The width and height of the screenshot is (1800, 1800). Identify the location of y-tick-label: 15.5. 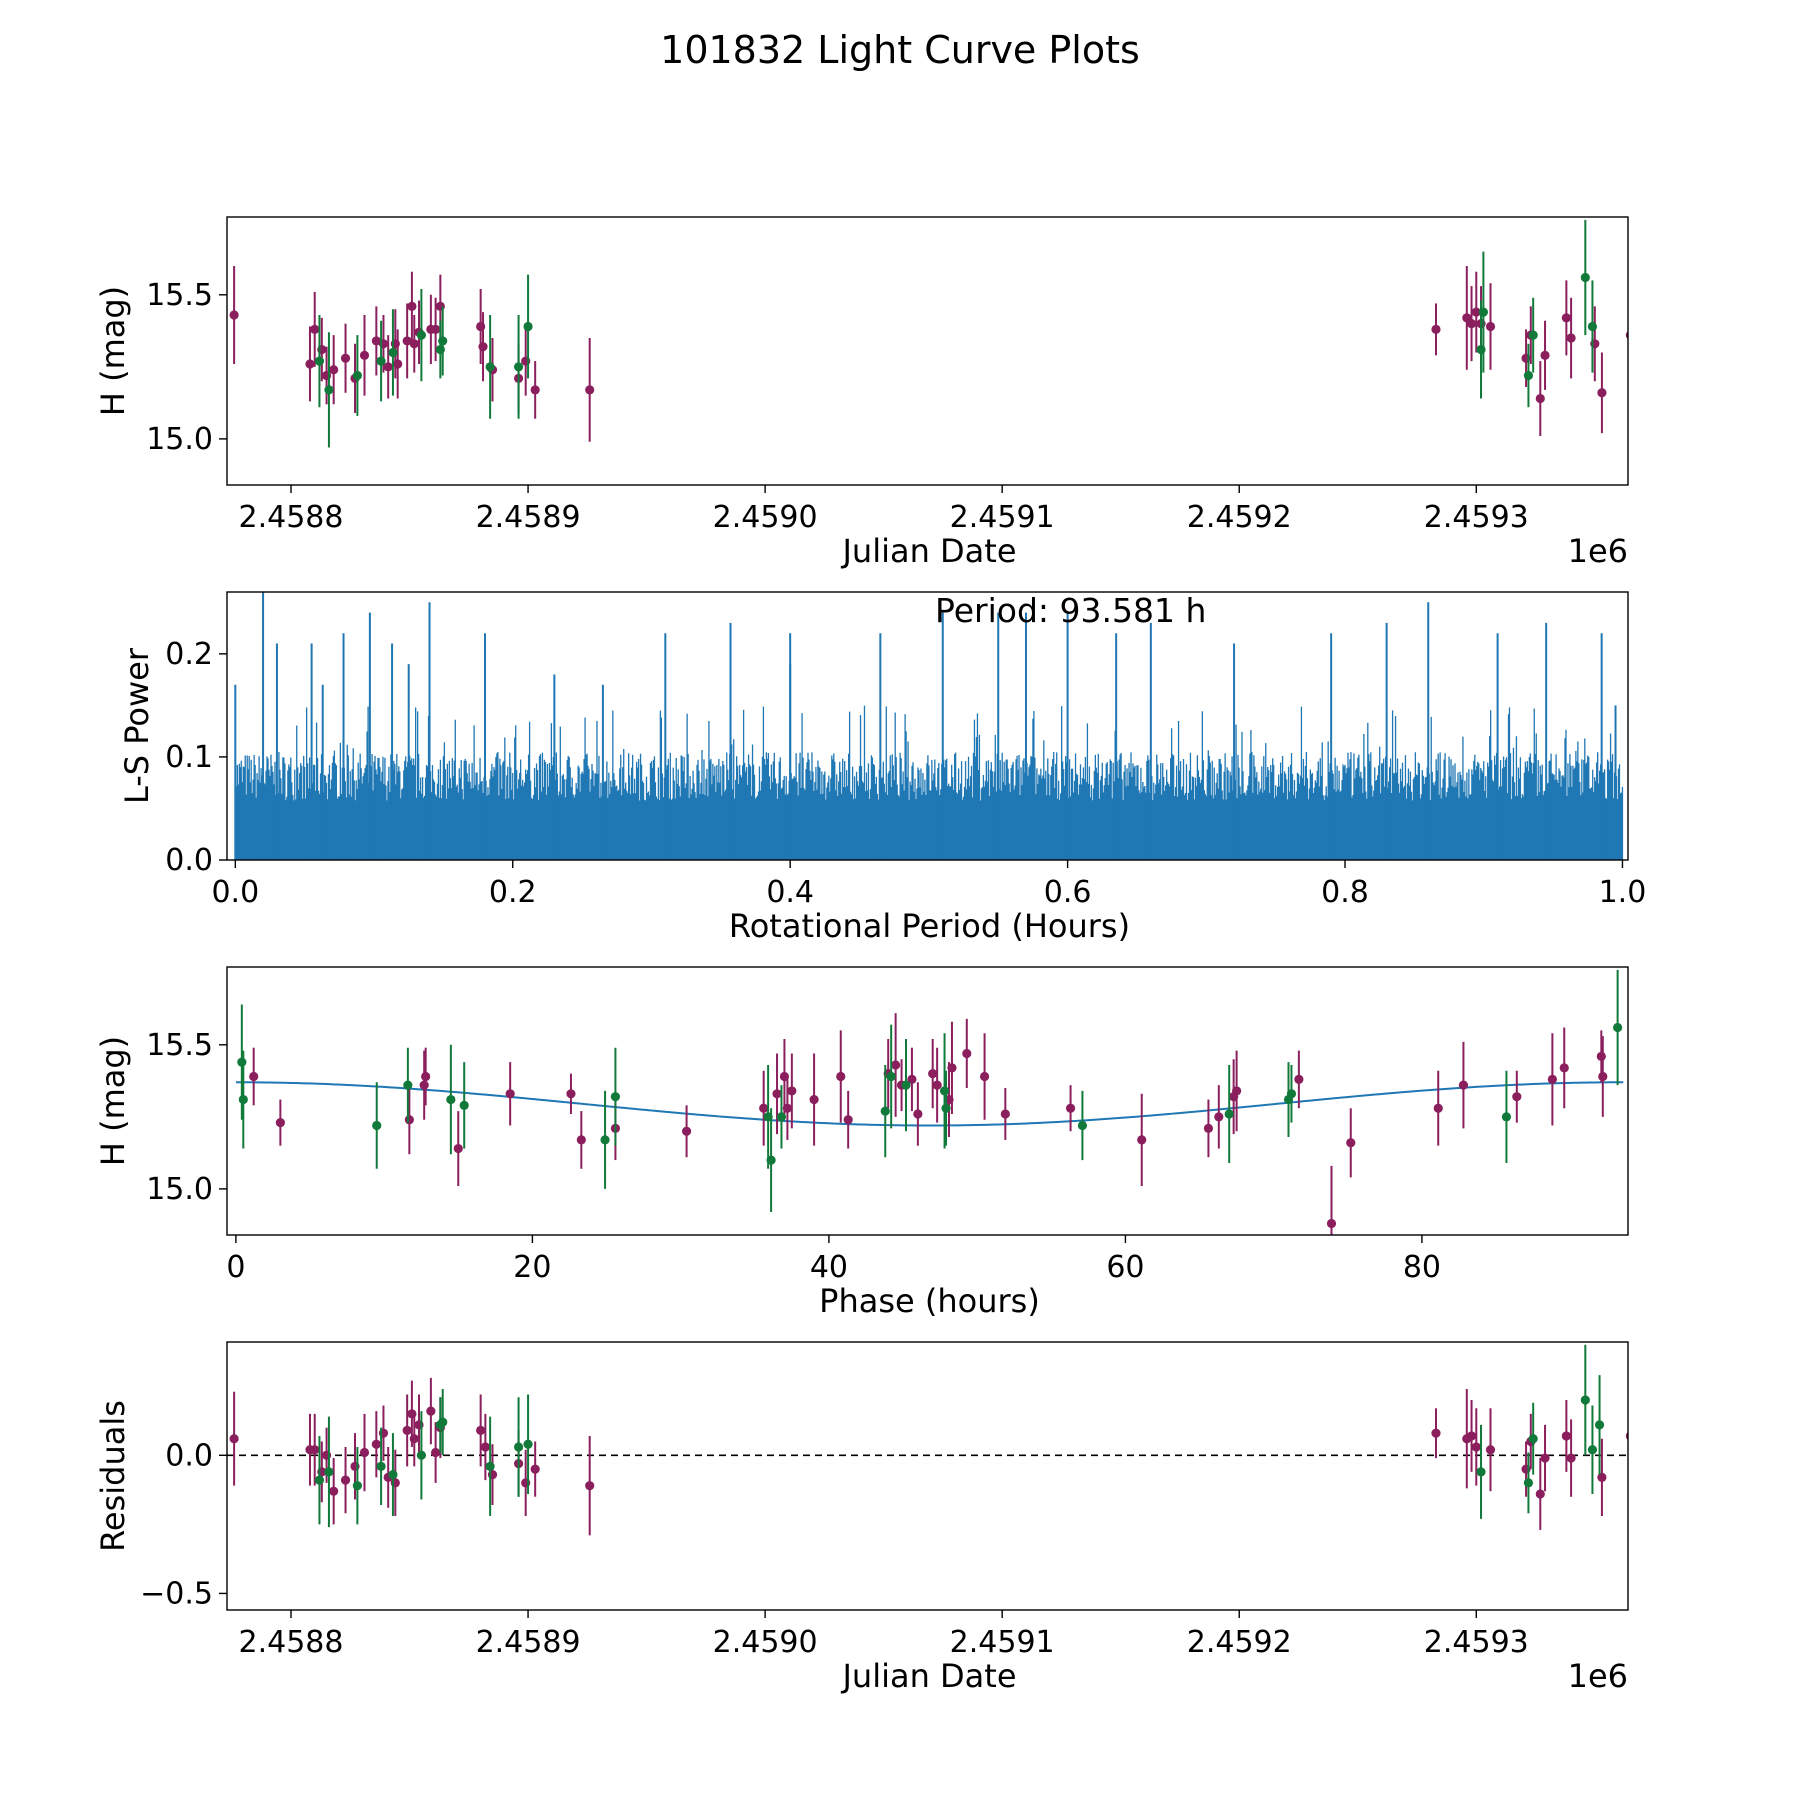
(179, 1045).